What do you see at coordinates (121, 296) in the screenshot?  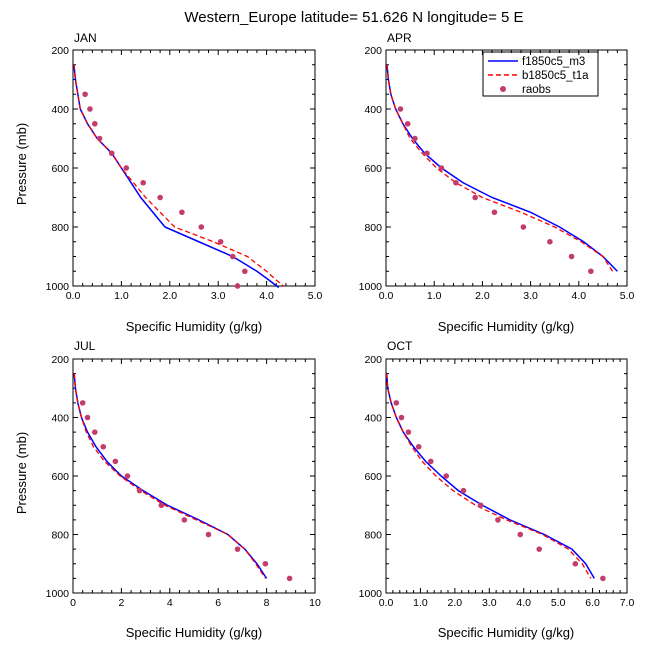 I see `x-tick-label: 1.0` at bounding box center [121, 296].